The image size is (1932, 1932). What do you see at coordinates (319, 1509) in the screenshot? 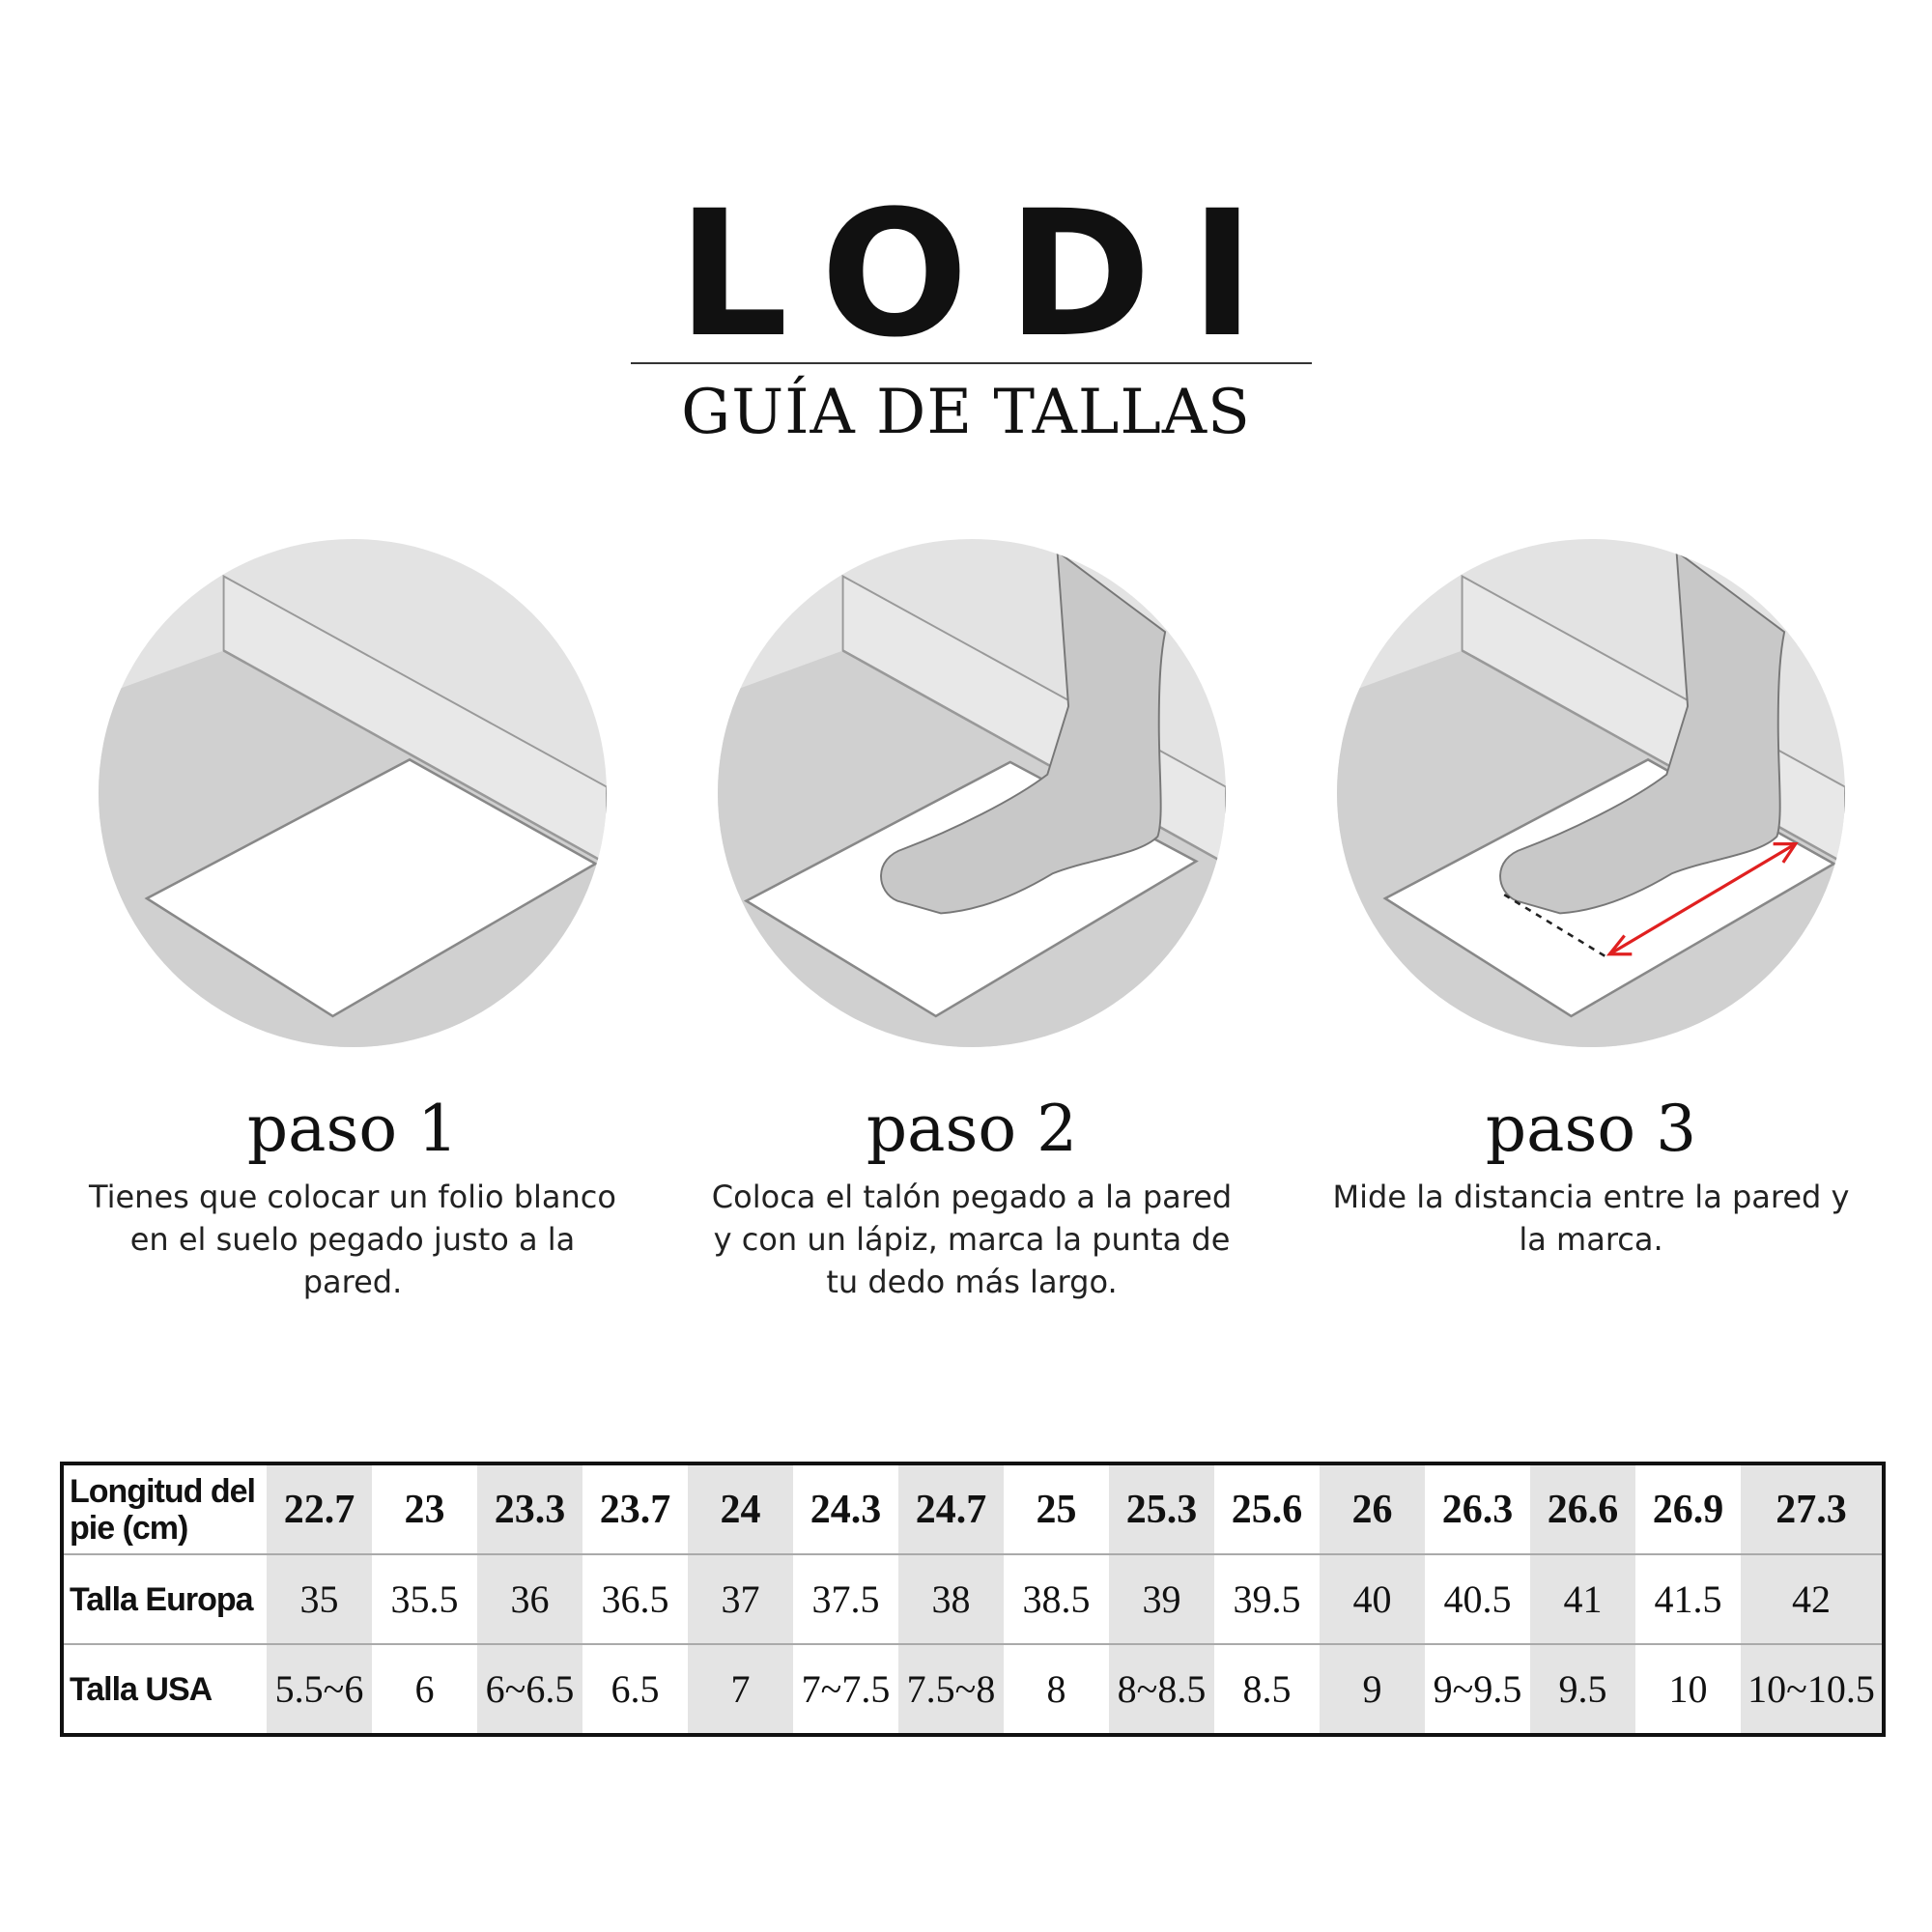
I see `table-cell: 22.7` at bounding box center [319, 1509].